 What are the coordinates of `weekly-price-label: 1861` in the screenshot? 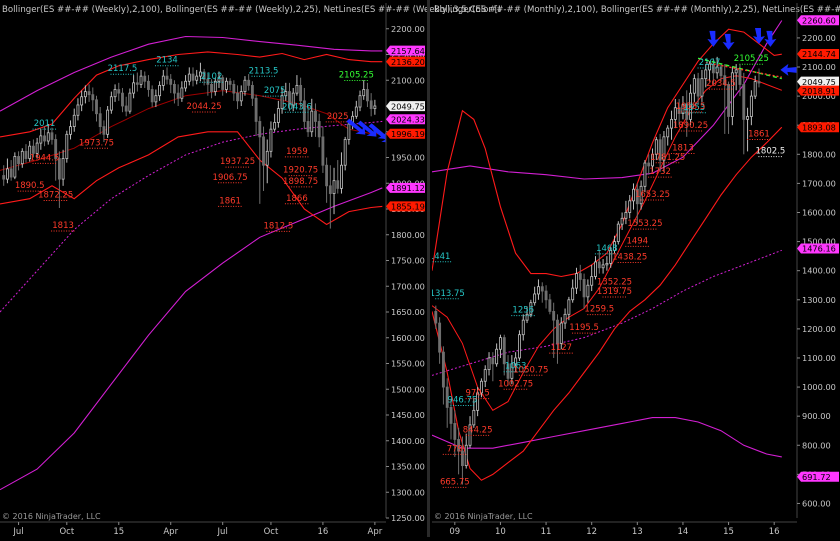 It's located at (230, 201).